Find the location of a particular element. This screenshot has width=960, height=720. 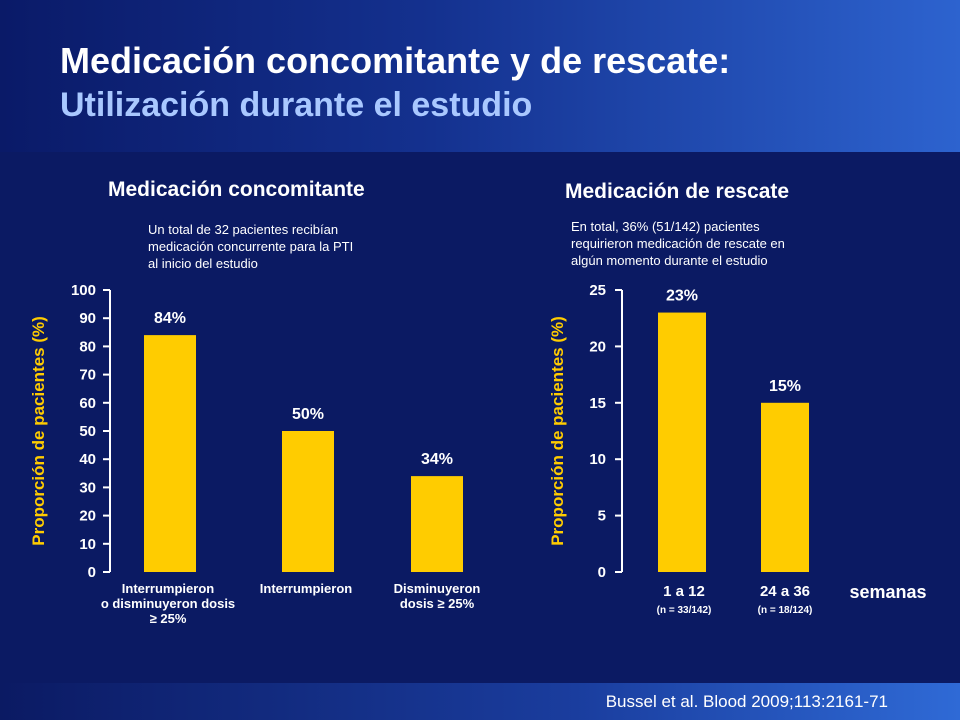

chart-right-y-tick-label: 0 is located at coordinates (602, 572).